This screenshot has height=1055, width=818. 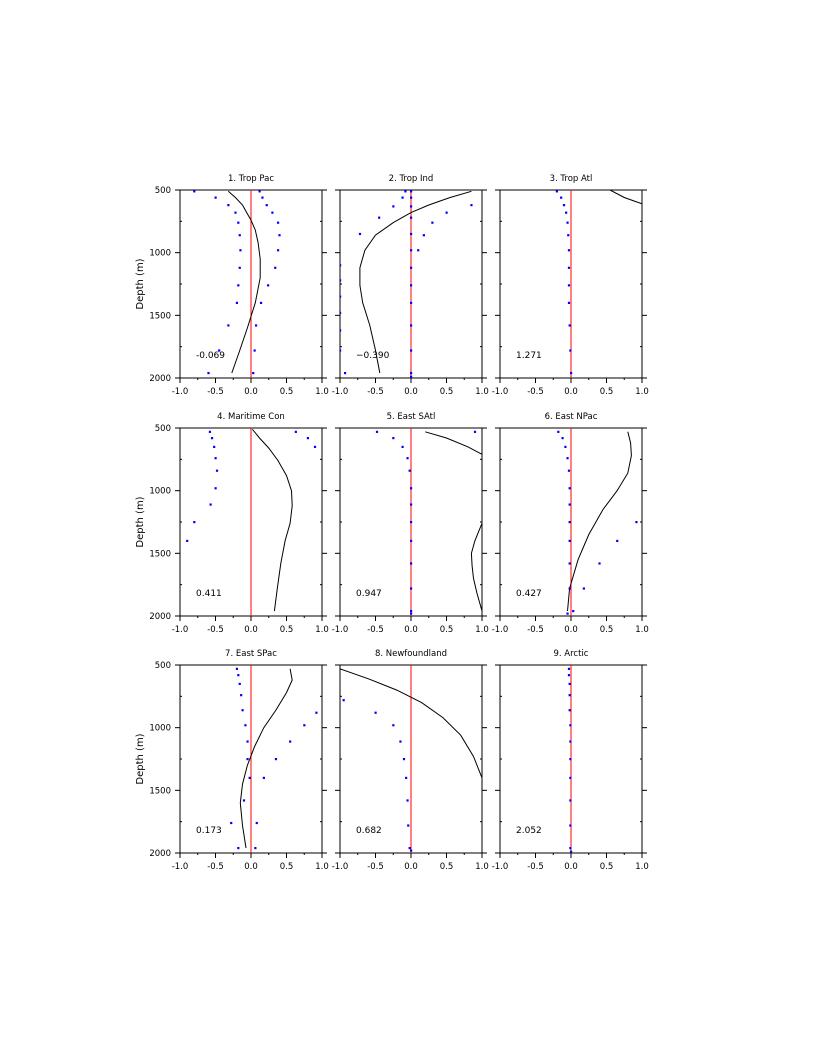 I want to click on panel-value: 2.052, so click(x=529, y=831).